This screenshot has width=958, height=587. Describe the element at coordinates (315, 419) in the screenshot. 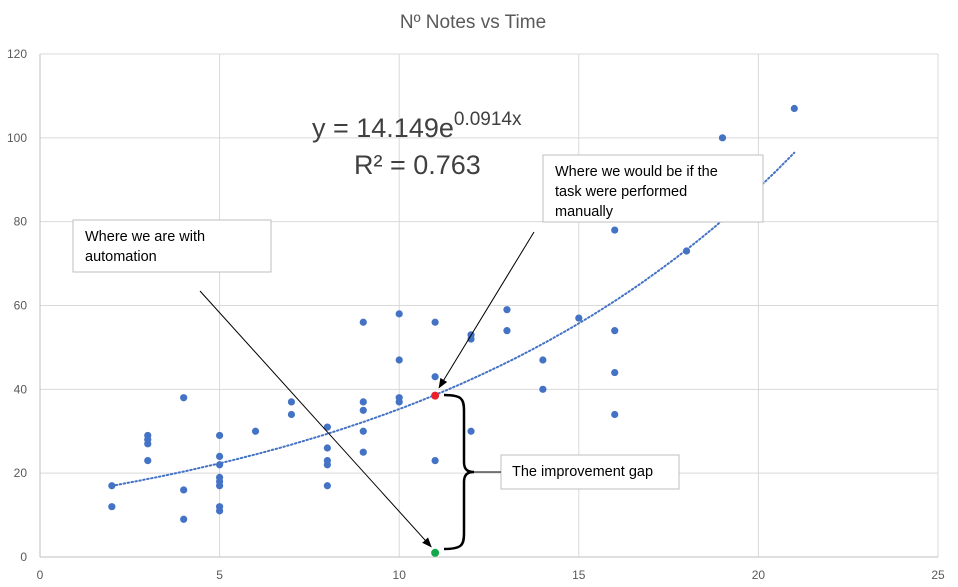

I see `automation-arrow` at that location.